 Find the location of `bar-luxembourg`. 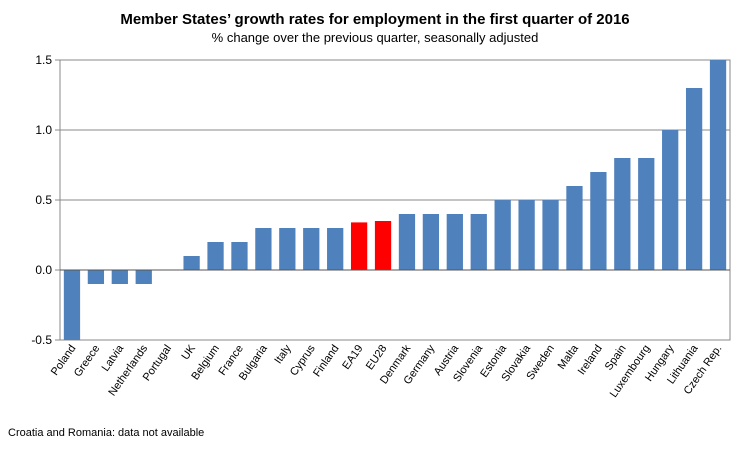

bar-luxembourg is located at coordinates (646, 214).